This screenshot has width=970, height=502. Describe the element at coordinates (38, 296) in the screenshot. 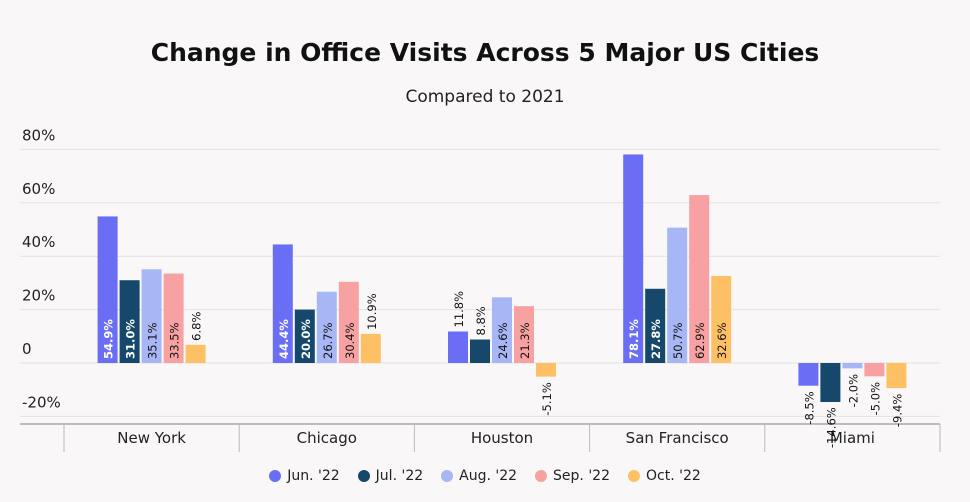

I see `y-tick-label: 20%` at that location.